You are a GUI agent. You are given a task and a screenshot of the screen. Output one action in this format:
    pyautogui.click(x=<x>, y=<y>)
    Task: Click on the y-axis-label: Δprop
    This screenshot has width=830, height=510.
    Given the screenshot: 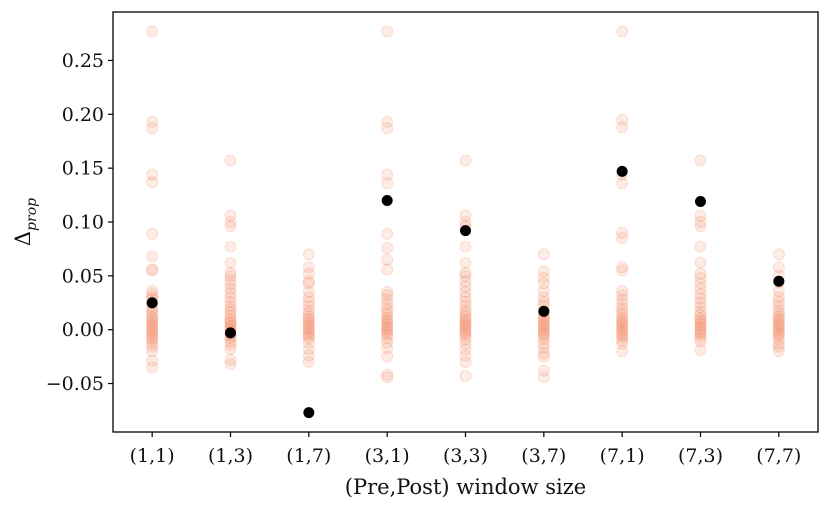 What is the action you would take?
    pyautogui.click(x=25, y=222)
    